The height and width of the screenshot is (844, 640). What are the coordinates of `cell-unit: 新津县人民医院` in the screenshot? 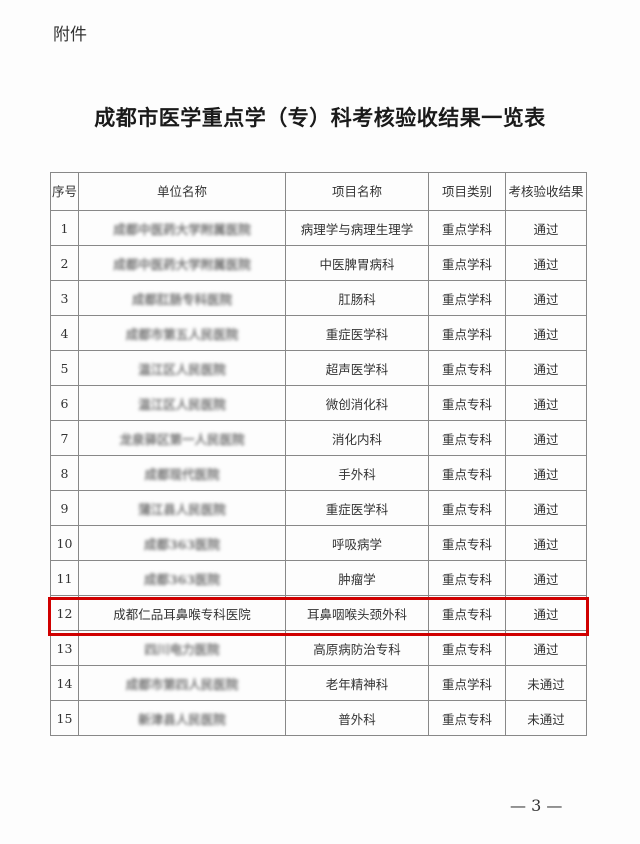 It's located at (182, 718).